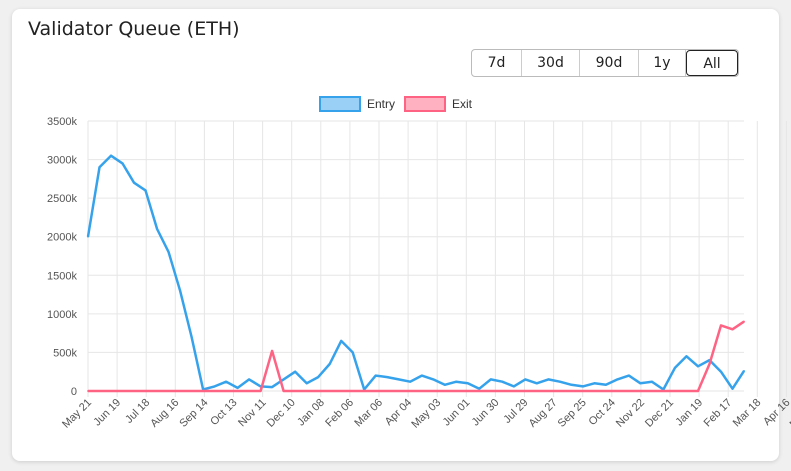  Describe the element at coordinates (497, 63) in the screenshot. I see `range-7d-button: 7d` at that location.